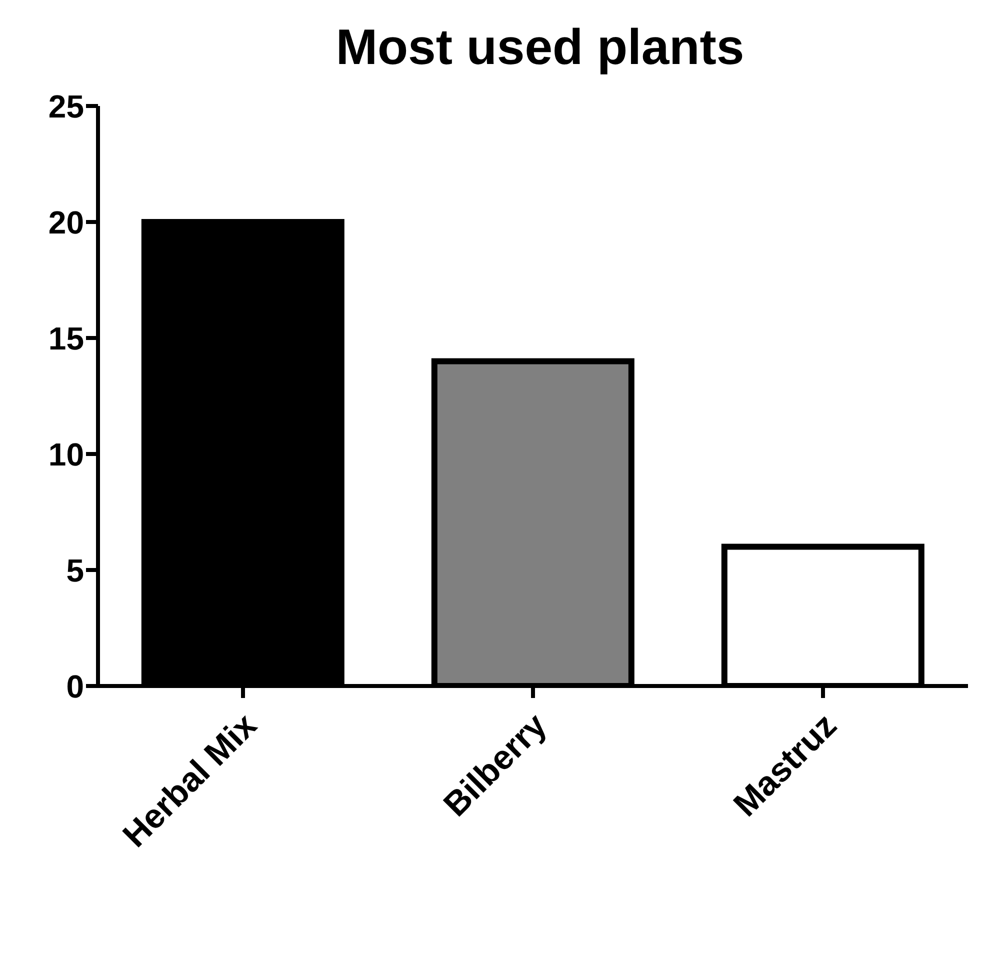  What do you see at coordinates (75, 570) in the screenshot?
I see `y-tick-label: 5` at bounding box center [75, 570].